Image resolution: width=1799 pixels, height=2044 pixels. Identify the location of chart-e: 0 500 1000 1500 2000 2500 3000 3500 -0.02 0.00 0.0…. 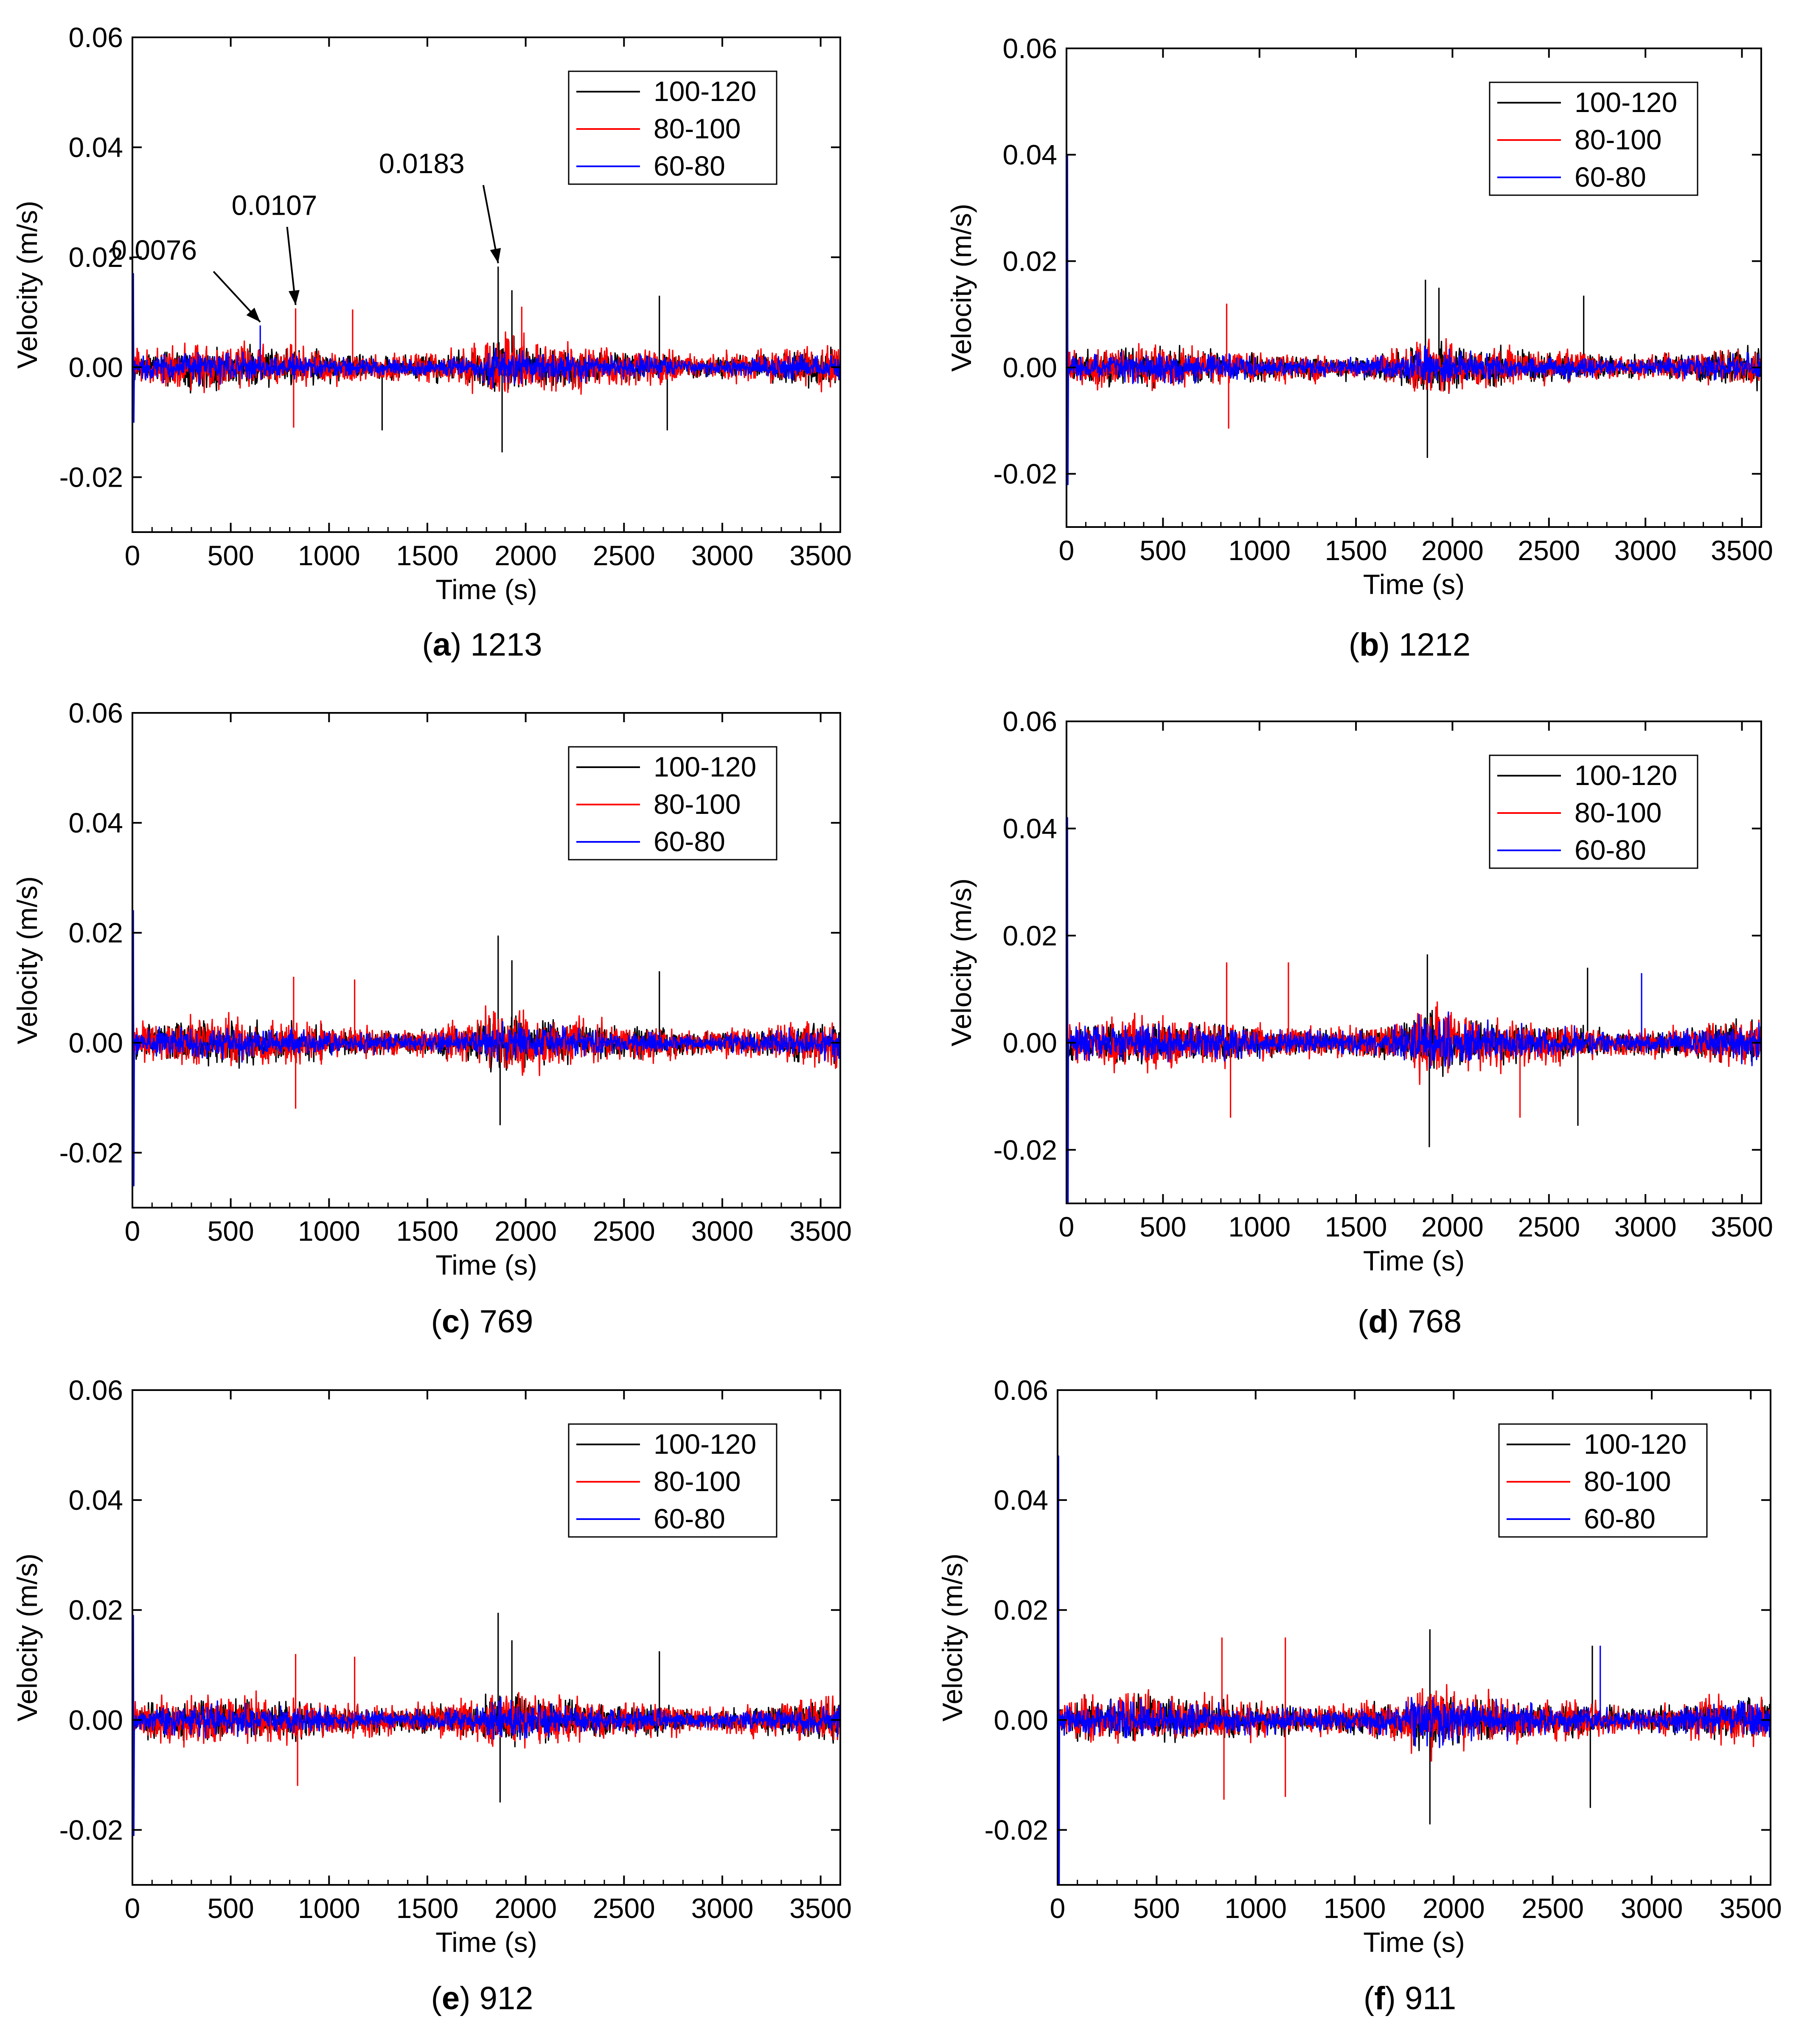
(431, 1695).